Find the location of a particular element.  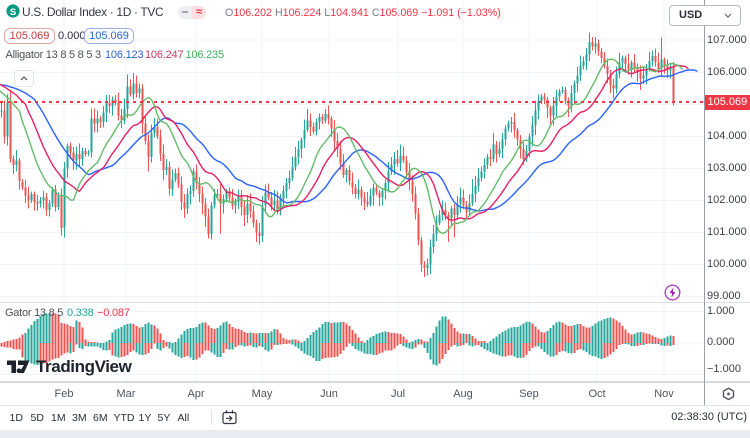

svg-text: S is located at coordinates (12, 12).